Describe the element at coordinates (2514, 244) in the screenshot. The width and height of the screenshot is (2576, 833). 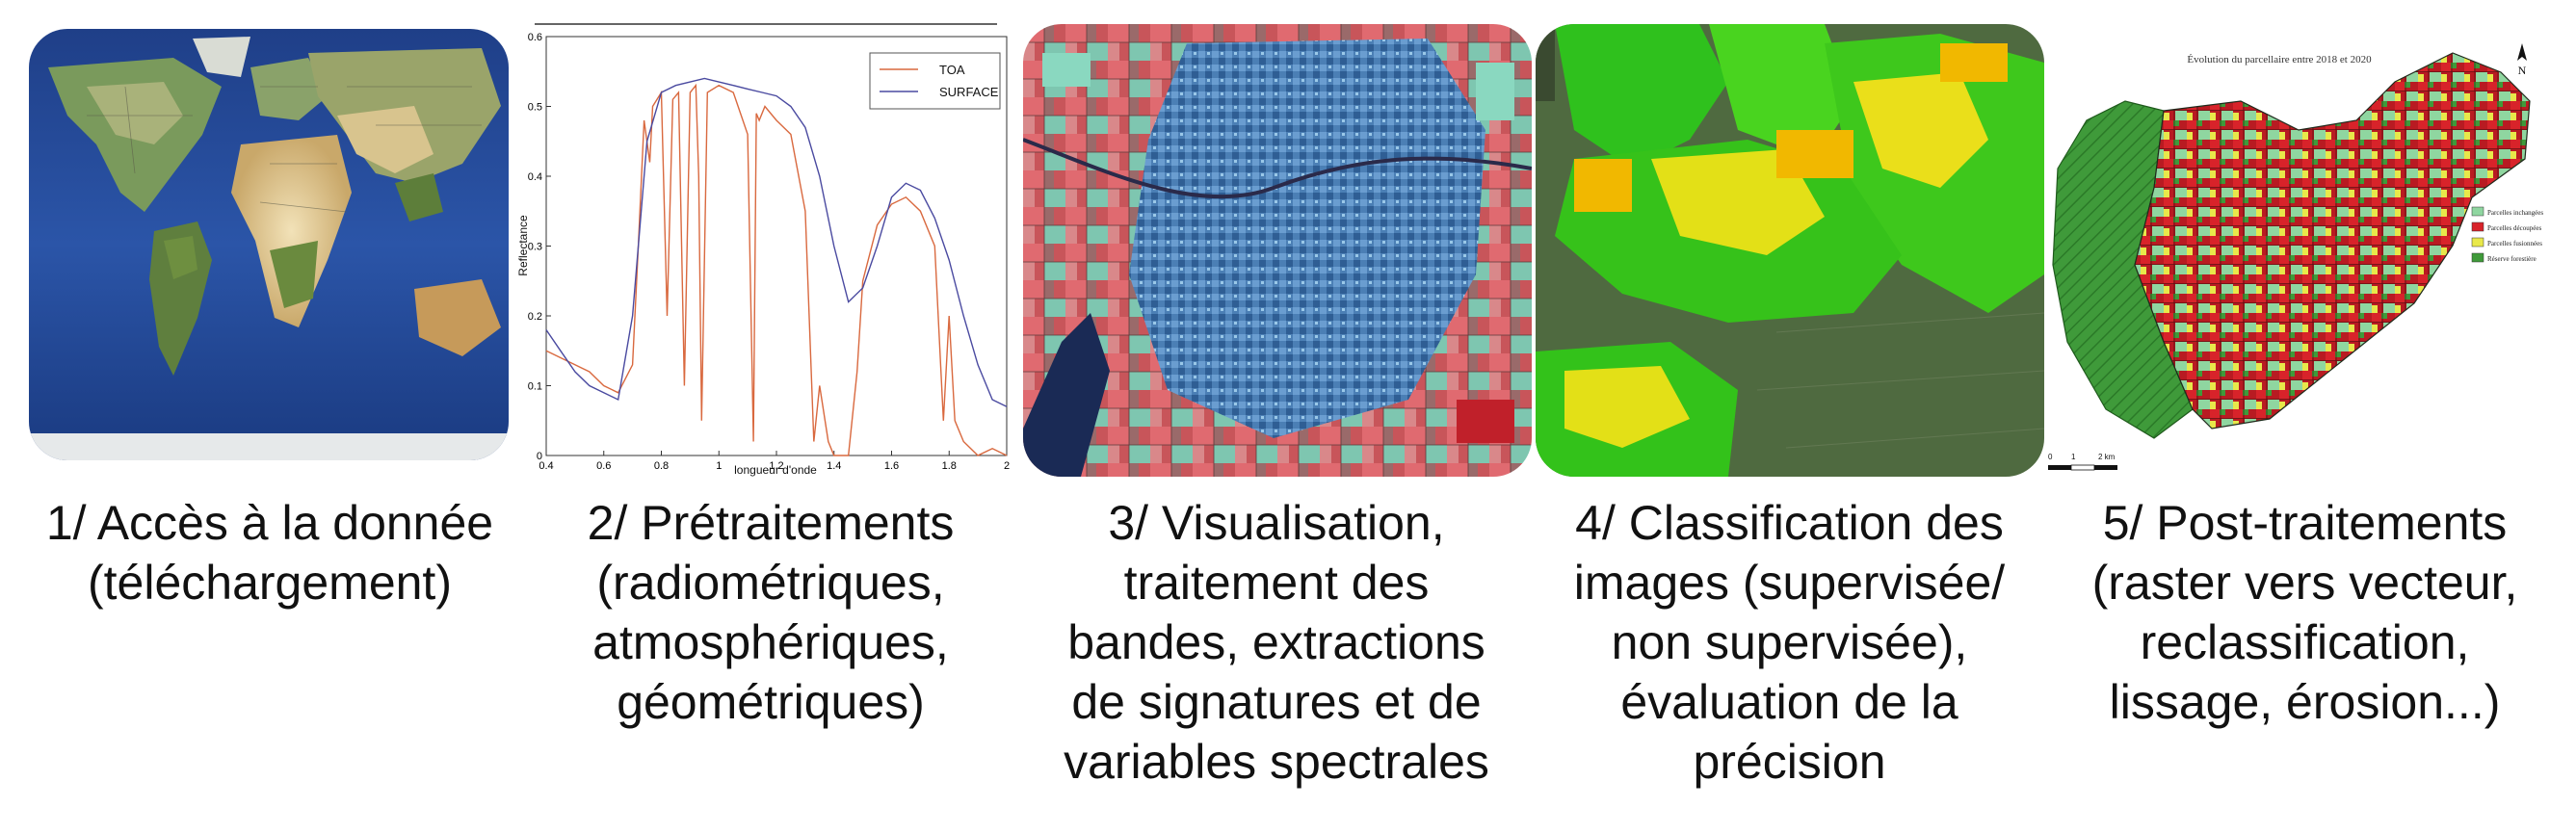
I see `legend-label: Parcelles fusionnées` at that location.